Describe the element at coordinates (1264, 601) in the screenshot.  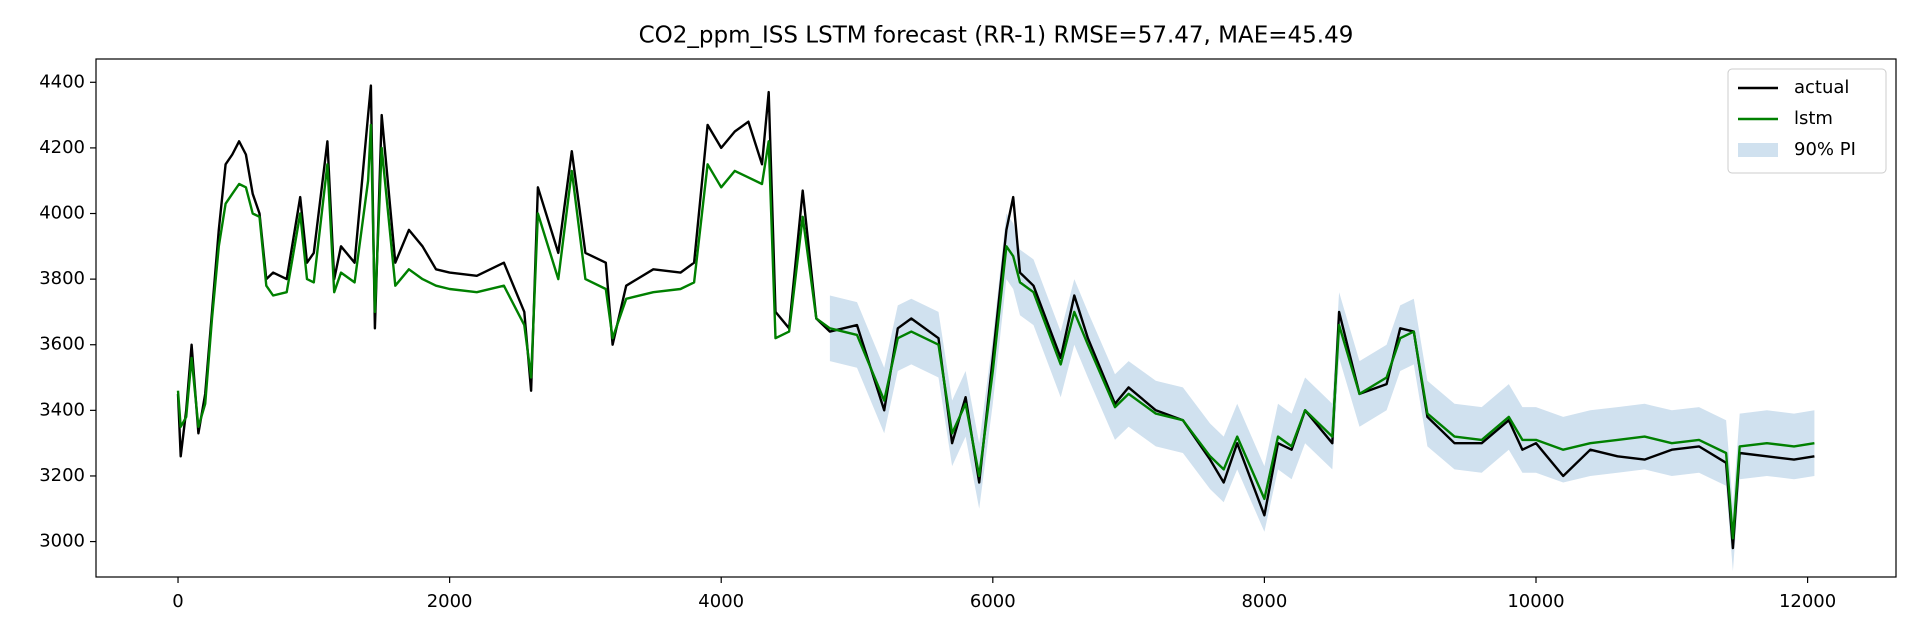
I see `x-tick-label: 8000` at that location.